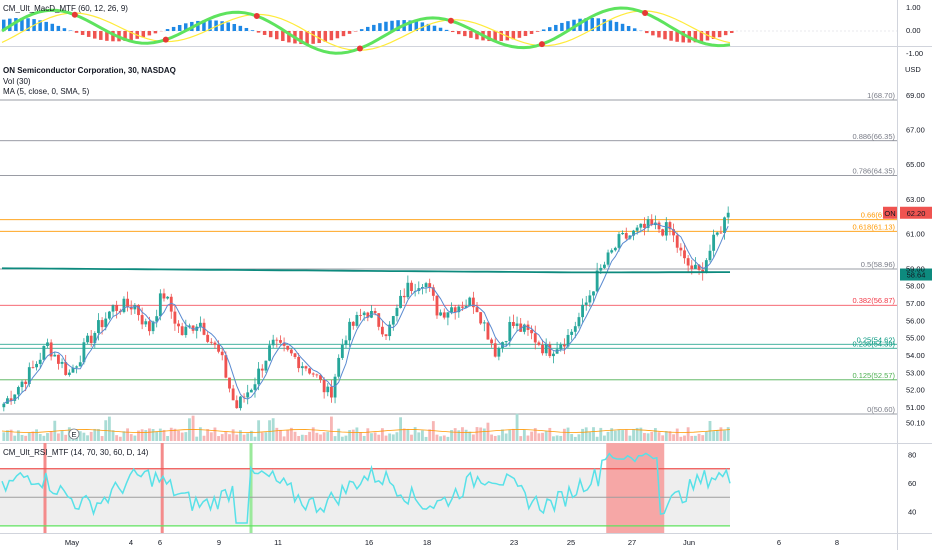 This screenshot has height=550, width=932. Describe the element at coordinates (873, 226) in the screenshot. I see `fib-level-label: 0.618(61.13)` at that location.